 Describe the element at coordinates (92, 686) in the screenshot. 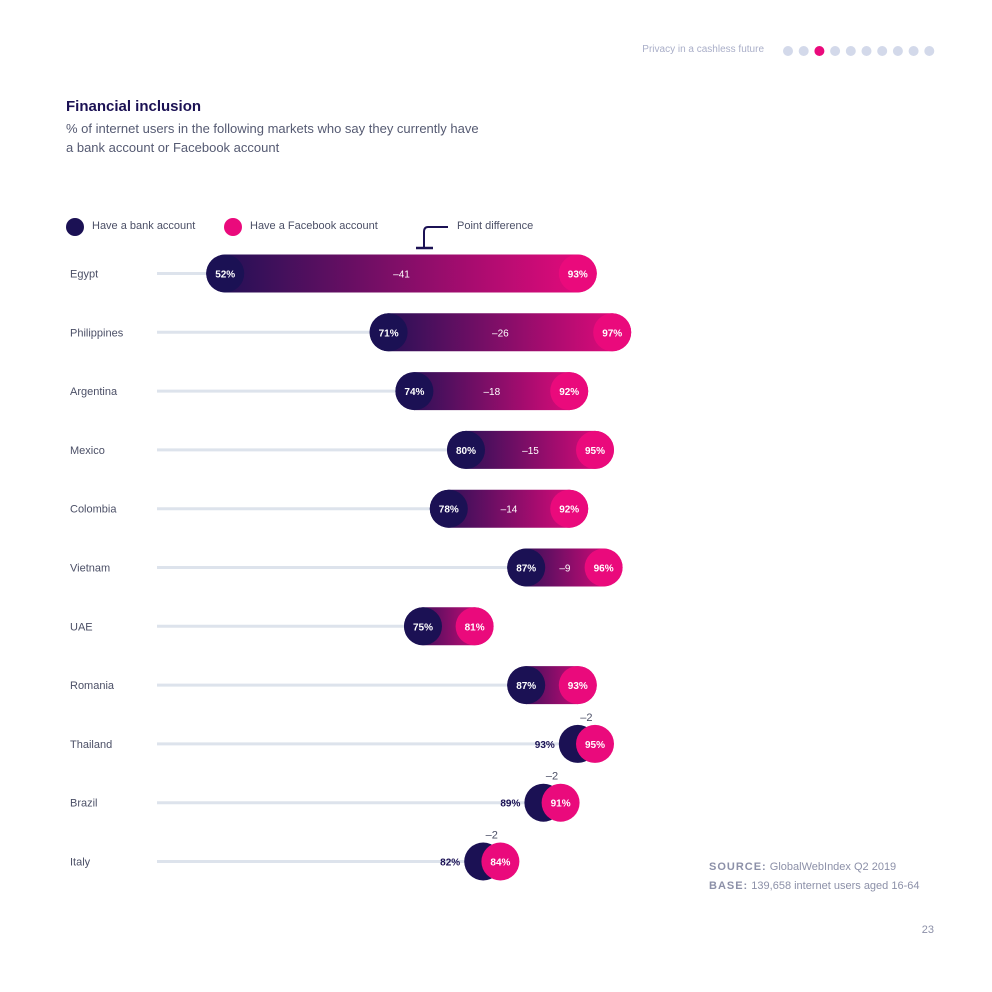

I see `country-label: Romania` at that location.